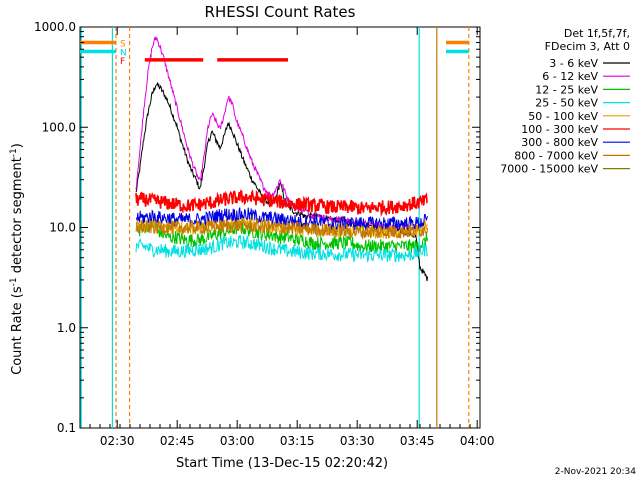  Describe the element at coordinates (14, 152) in the screenshot. I see `y-axis-label-sup2: -1` at that location.